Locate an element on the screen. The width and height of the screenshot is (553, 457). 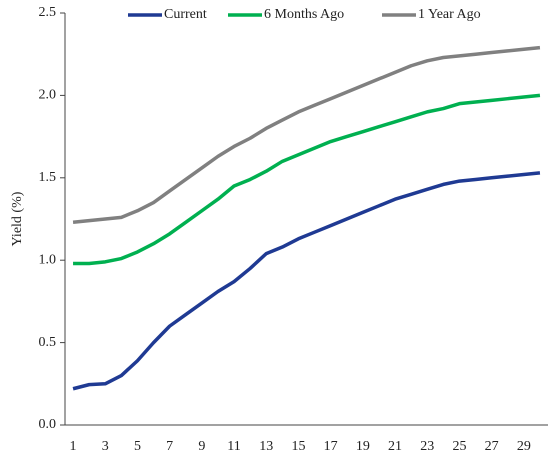
x-tick-label: 9 is located at coordinates (201, 446).